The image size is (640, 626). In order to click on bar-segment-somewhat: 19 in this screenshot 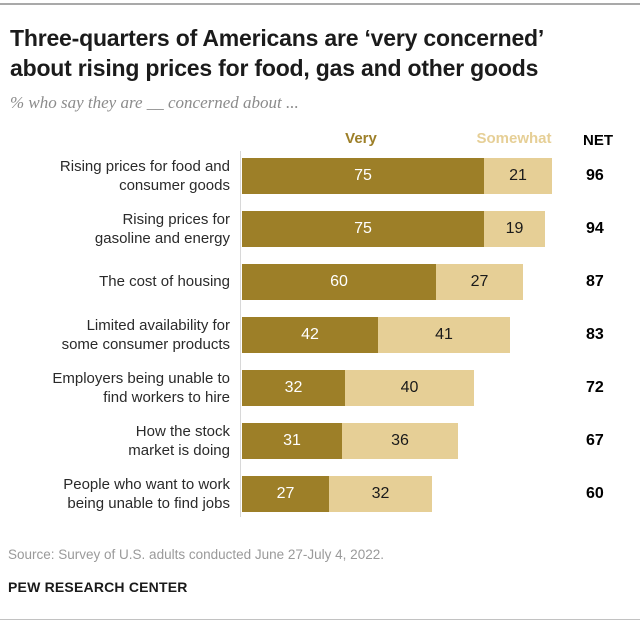, I will do `click(514, 228)`.